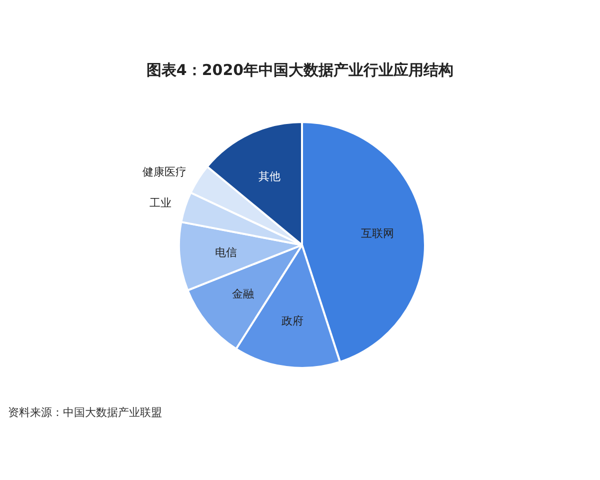 Image resolution: width=600 pixels, height=480 pixels. Describe the element at coordinates (377, 233) in the screenshot. I see `slice-label: 互联网` at that location.